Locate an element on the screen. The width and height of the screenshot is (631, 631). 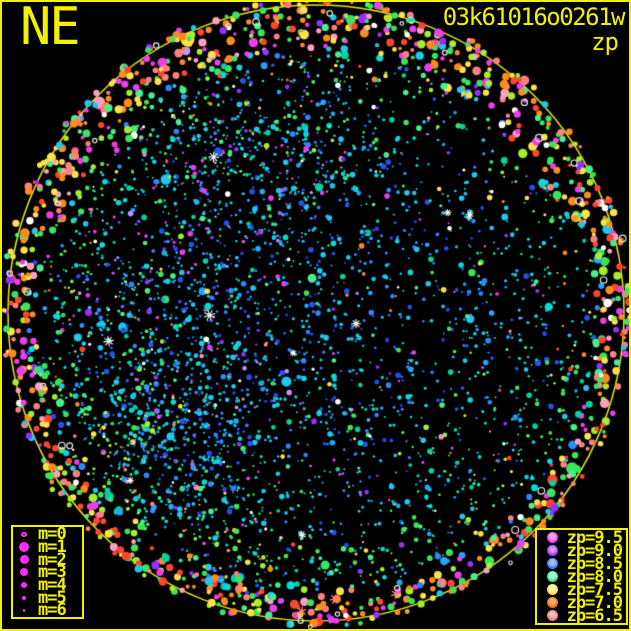
zeropoint-legend-label: zp=9.5 is located at coordinates (594, 537).